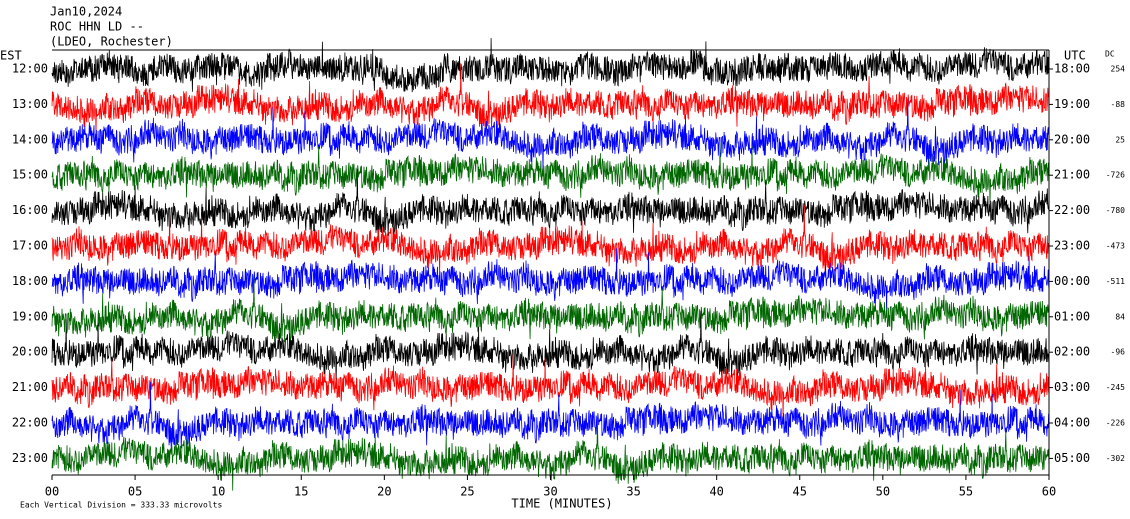 This screenshot has height=519, width=1130. I want to click on x-tick-label: 50, so click(883, 492).